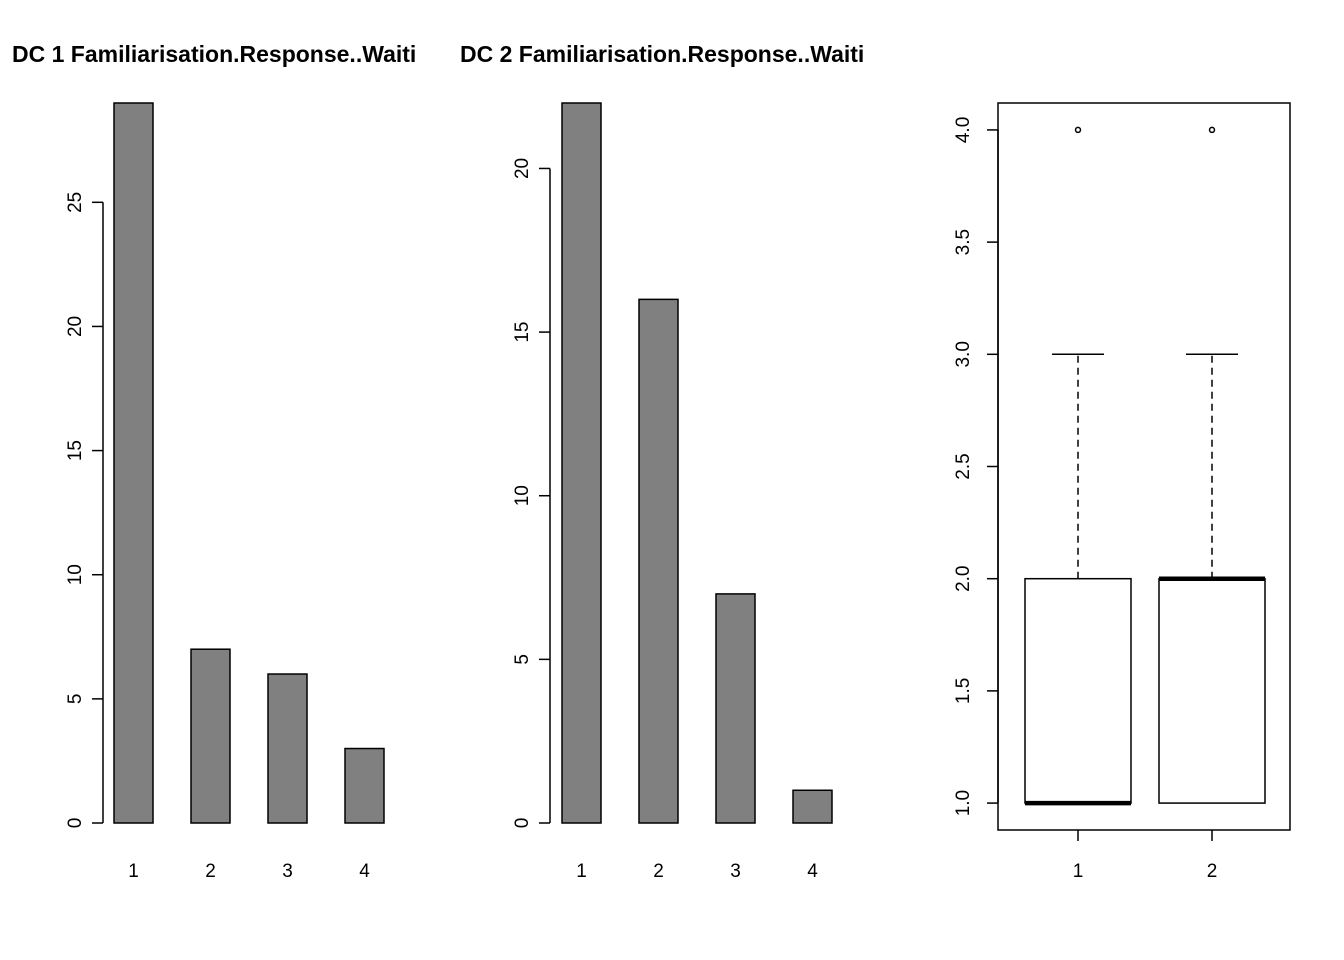 This screenshot has height=960, width=1344. Describe the element at coordinates (963, 354) in the screenshot. I see `y-tick-label: 3.0` at that location.